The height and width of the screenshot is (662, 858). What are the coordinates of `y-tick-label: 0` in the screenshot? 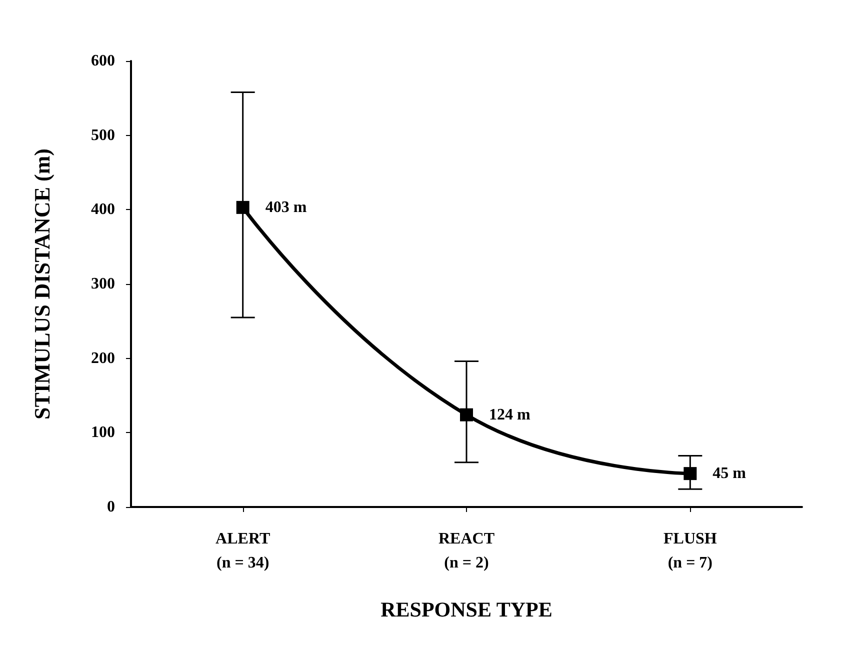 It's located at (111, 507).